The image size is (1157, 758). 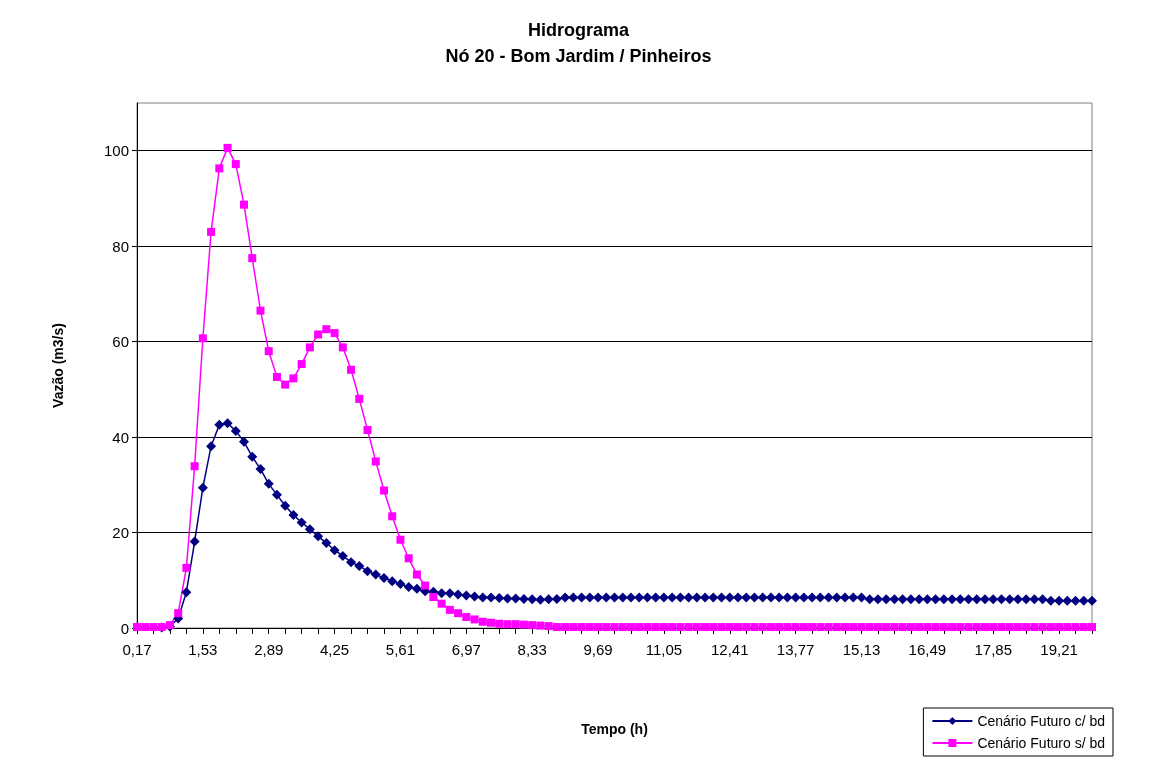 What do you see at coordinates (861, 649) in the screenshot?
I see `x-tick-label: 15,13` at bounding box center [861, 649].